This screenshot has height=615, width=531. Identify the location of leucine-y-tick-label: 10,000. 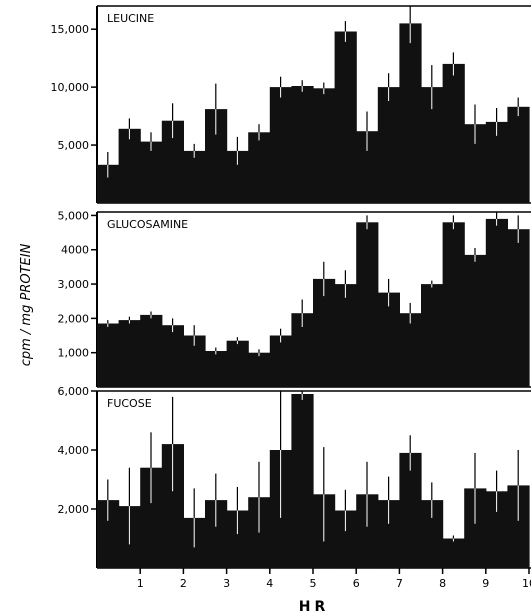
(70, 87).